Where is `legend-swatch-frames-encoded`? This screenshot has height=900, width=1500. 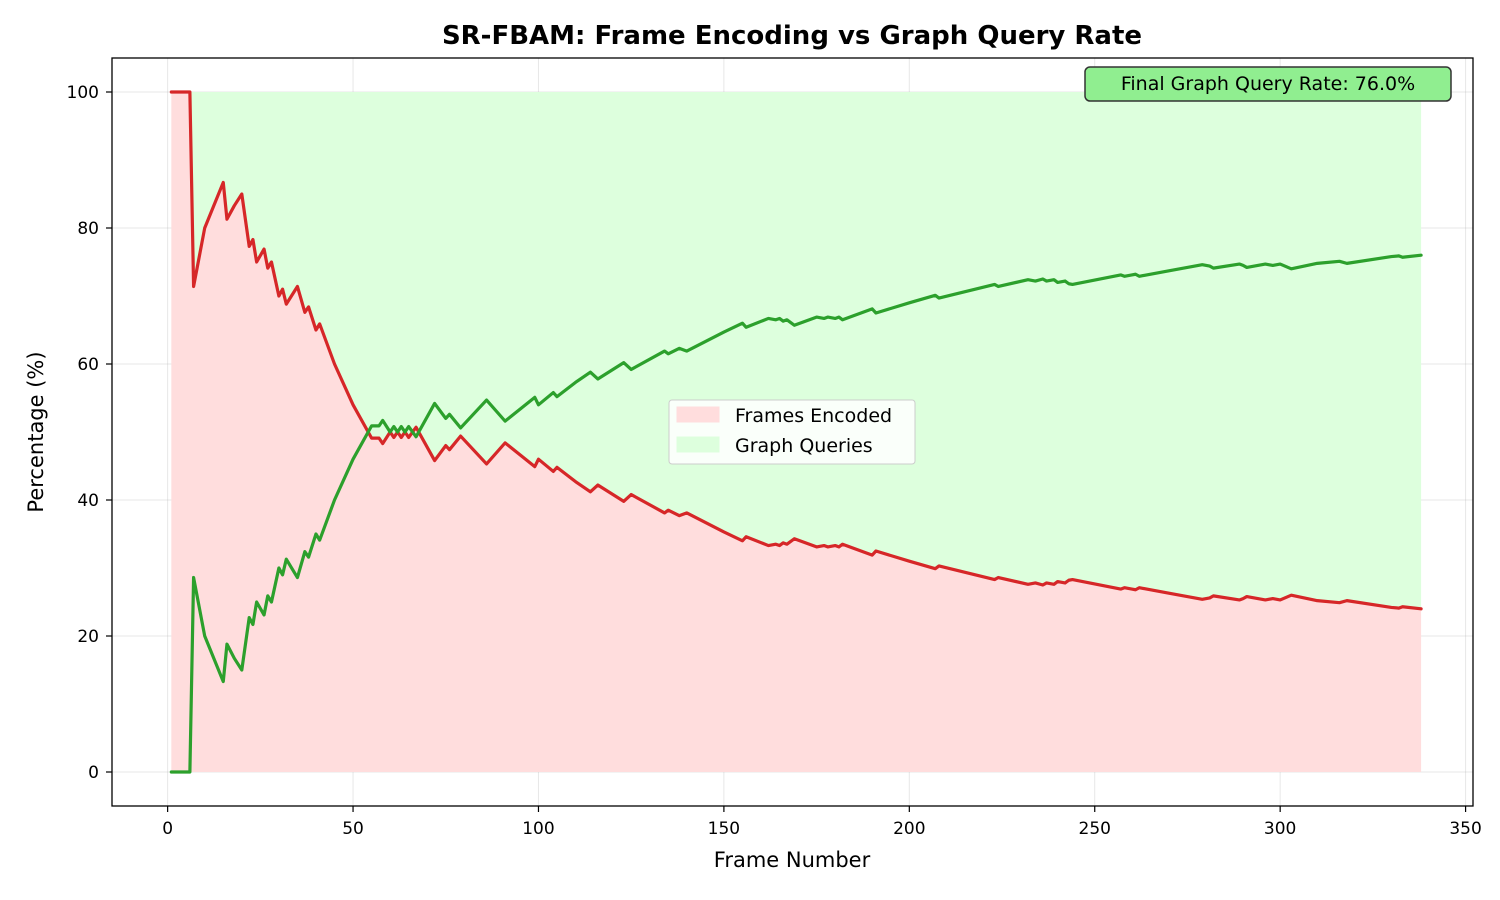
legend-swatch-frames-encoded is located at coordinates (698, 414).